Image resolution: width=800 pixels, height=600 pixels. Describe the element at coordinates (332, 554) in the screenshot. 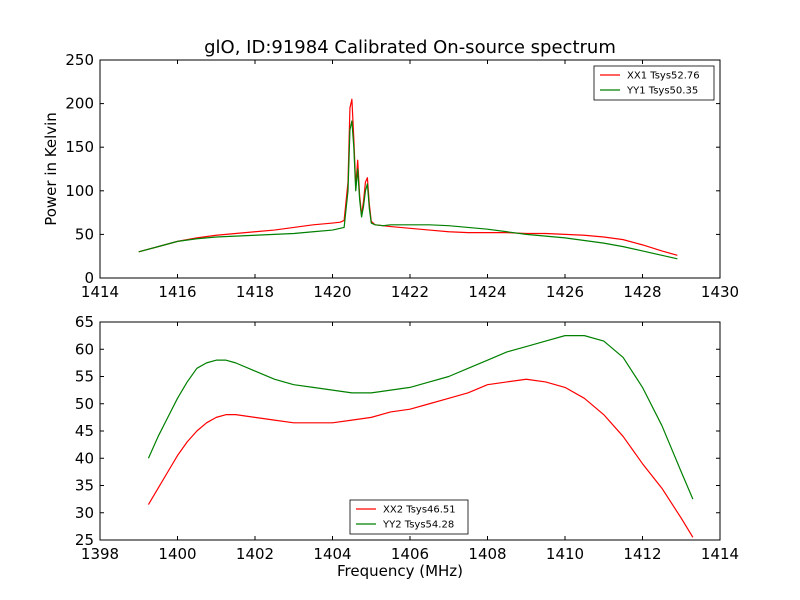

I see `x-tick-label: 1404` at that location.